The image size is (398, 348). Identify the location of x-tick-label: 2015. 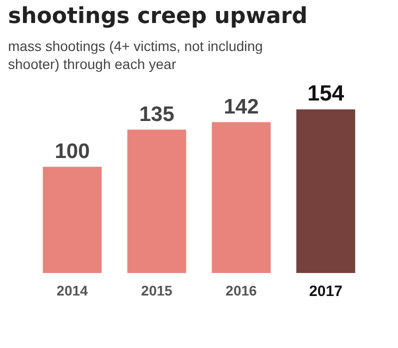
(157, 290).